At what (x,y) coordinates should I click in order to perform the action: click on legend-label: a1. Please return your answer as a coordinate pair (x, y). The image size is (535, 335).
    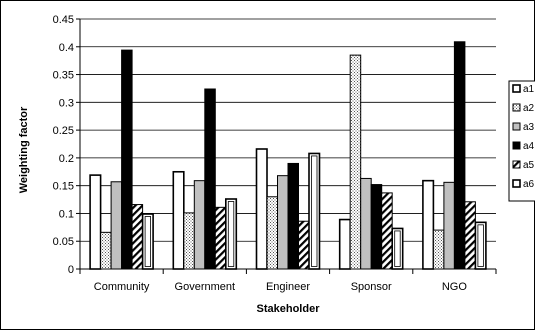
    Looking at the image, I should click on (529, 89).